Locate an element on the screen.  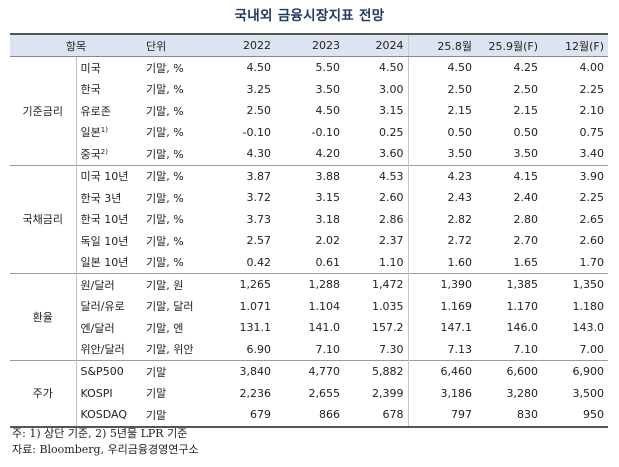
value-cell: 3,500 is located at coordinates (588, 393).